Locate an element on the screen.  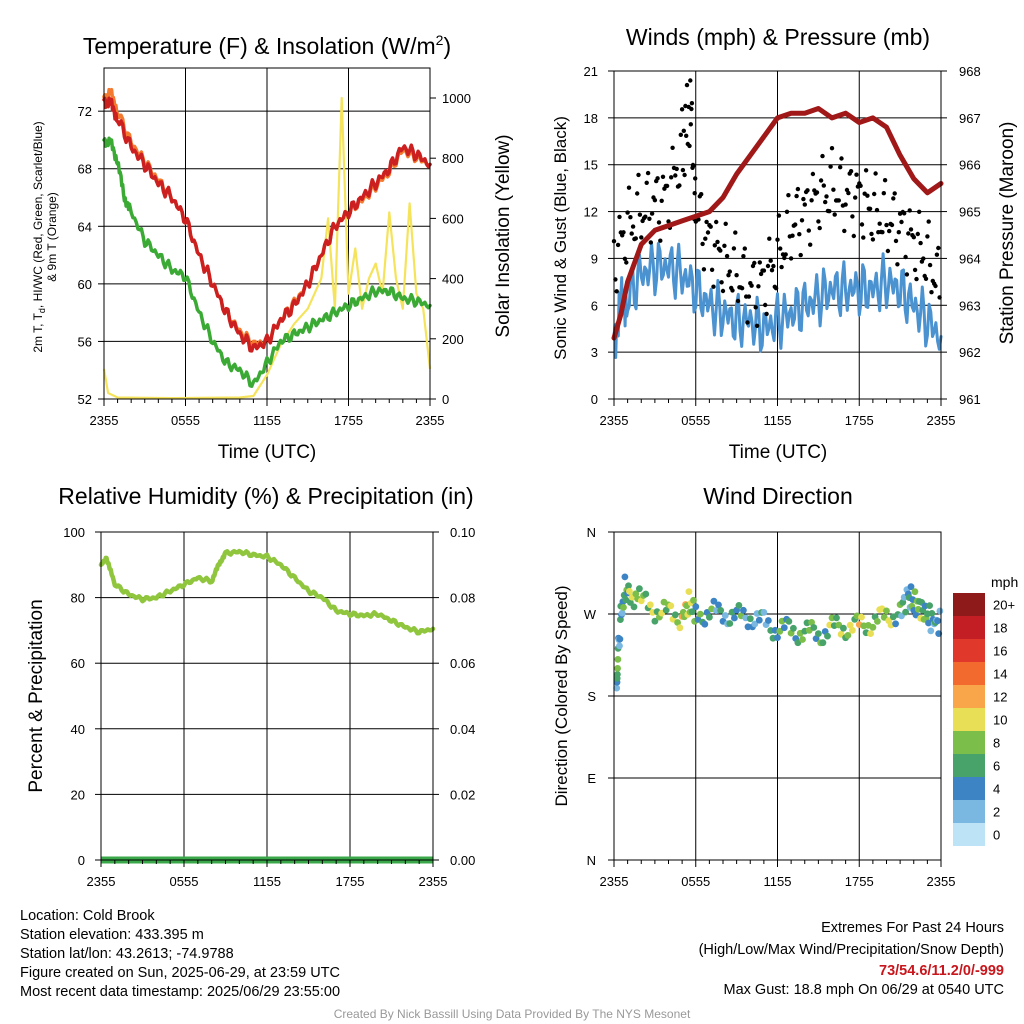
rh-y-tick-label: 80 is located at coordinates (78, 598).